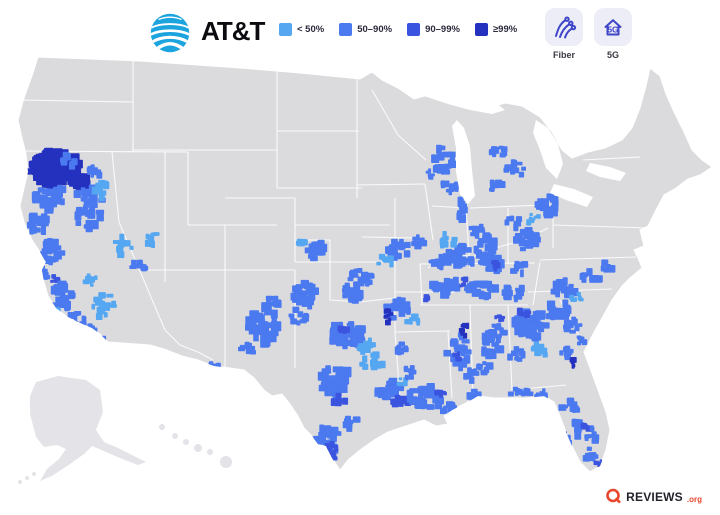 This screenshot has width=720, height=515. I want to click on reviews-org-attribution: REVIEWS .org, so click(653, 496).